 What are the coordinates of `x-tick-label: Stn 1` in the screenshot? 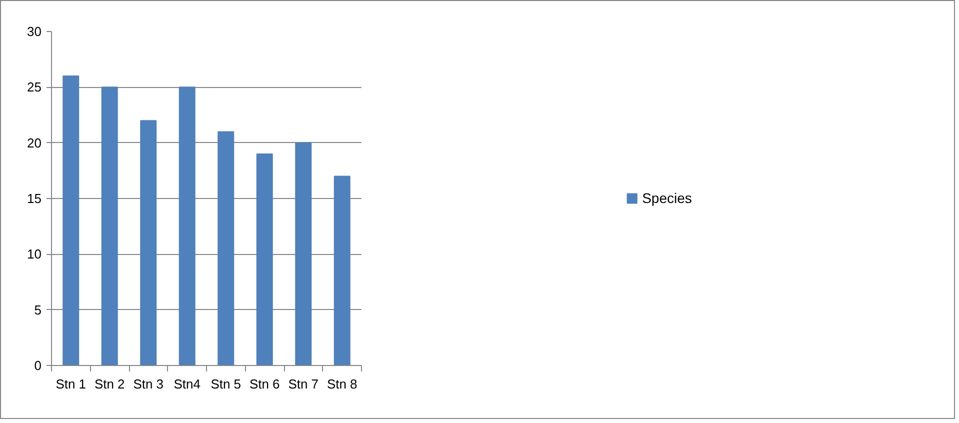 It's located at (71, 384).